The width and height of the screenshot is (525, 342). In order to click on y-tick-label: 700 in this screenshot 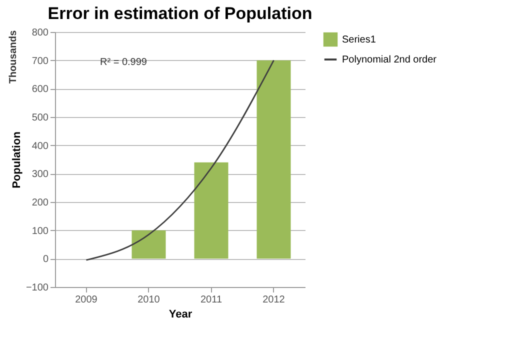, I will do `click(40, 61)`.